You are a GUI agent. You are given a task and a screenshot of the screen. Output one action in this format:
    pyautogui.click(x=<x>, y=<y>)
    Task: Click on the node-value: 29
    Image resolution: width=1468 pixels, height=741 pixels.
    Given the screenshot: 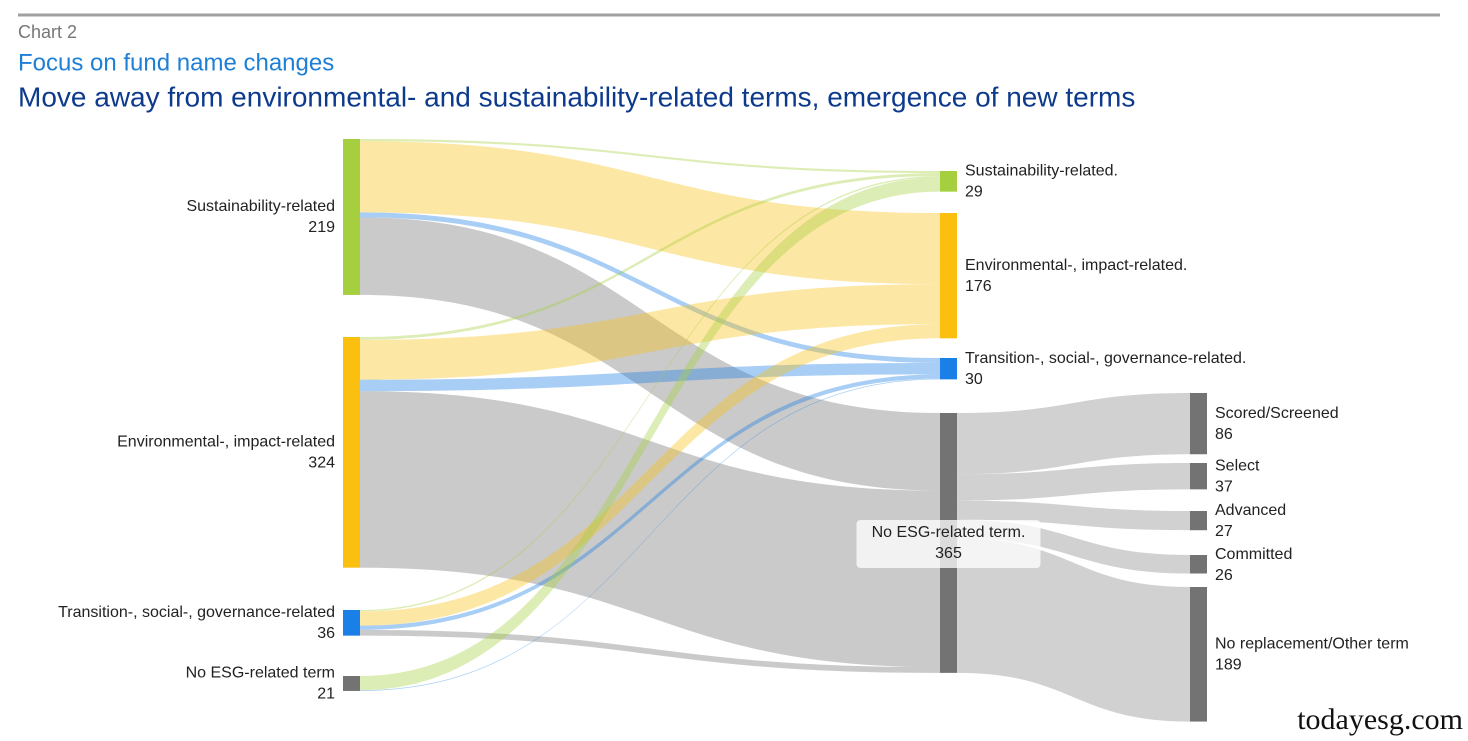 What is the action you would take?
    pyautogui.click(x=974, y=192)
    